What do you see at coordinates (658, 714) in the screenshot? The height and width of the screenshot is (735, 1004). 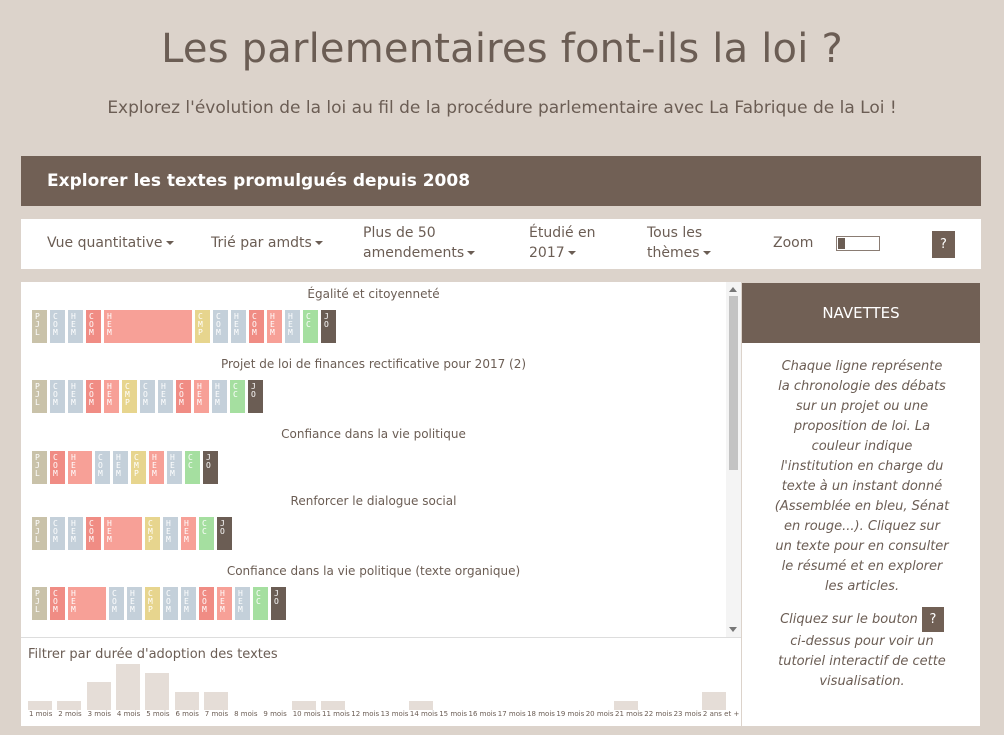 I see `duration-label: 22 mois` at bounding box center [658, 714].